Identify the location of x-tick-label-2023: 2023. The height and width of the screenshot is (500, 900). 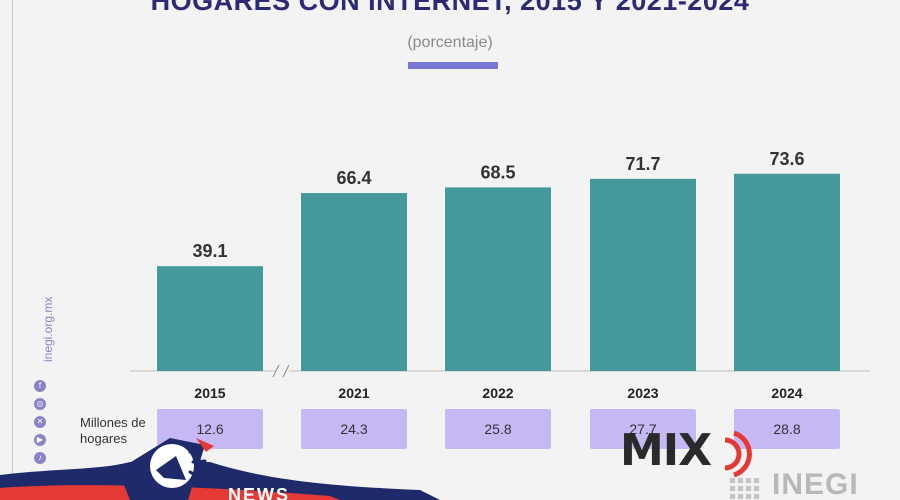
(642, 393).